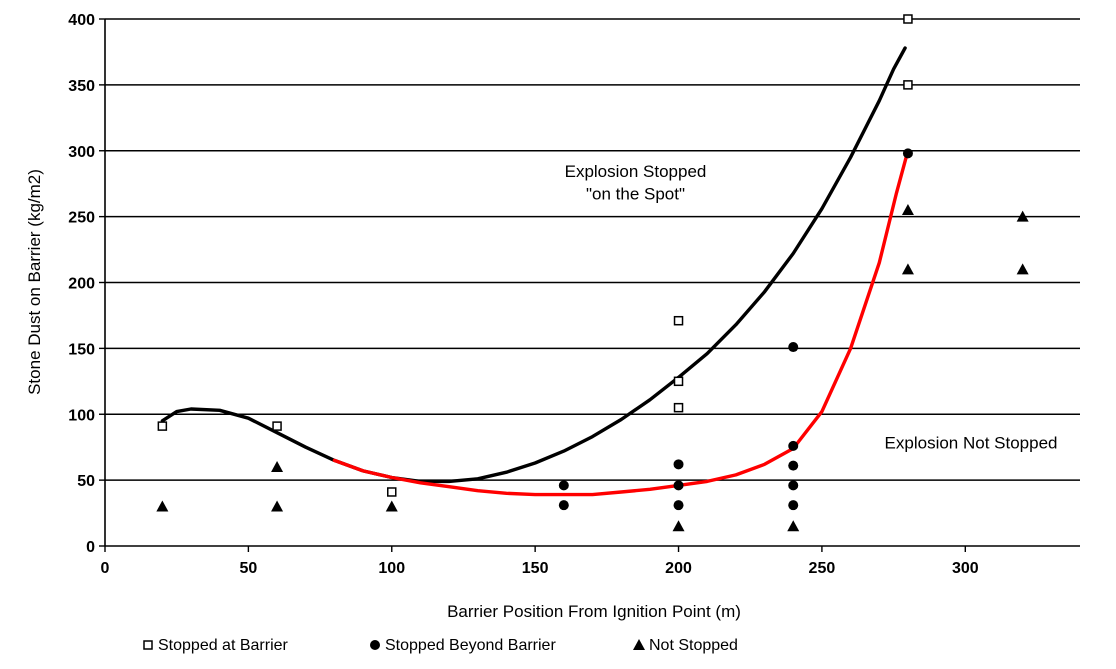 Image resolution: width=1116 pixels, height=669 pixels. What do you see at coordinates (90, 547) in the screenshot?
I see `y-tick-label: 0` at bounding box center [90, 547].